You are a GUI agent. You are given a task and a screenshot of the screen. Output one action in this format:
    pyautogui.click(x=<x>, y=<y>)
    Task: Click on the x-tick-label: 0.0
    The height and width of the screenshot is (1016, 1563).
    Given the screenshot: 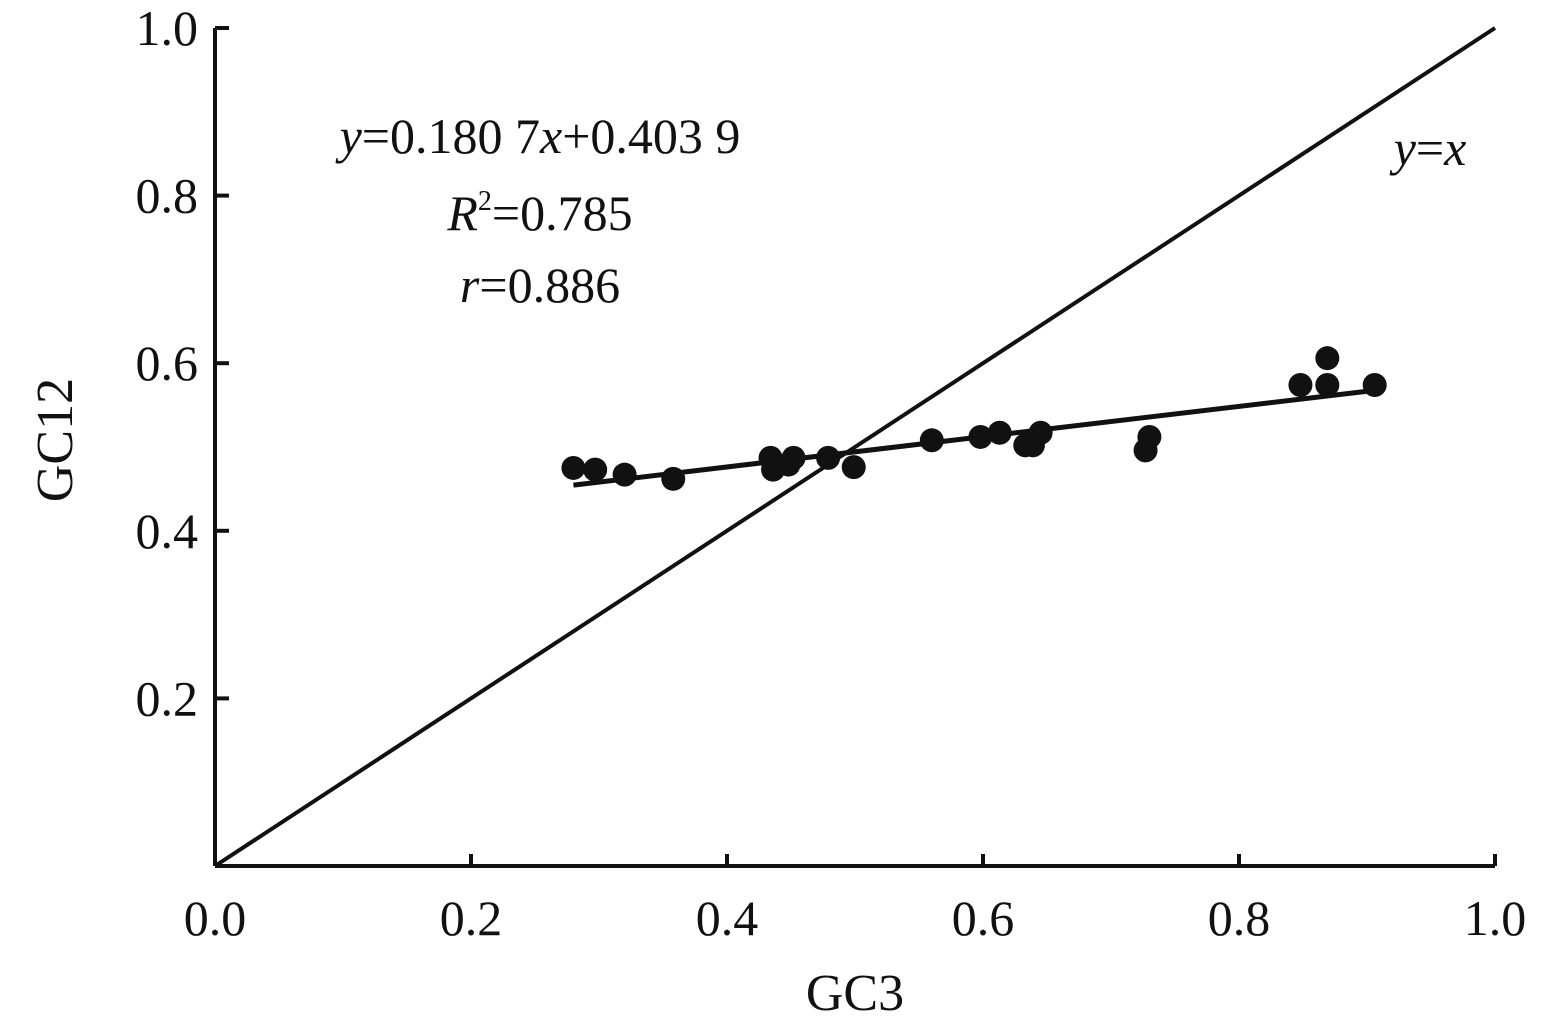 What is the action you would take?
    pyautogui.click(x=215, y=918)
    